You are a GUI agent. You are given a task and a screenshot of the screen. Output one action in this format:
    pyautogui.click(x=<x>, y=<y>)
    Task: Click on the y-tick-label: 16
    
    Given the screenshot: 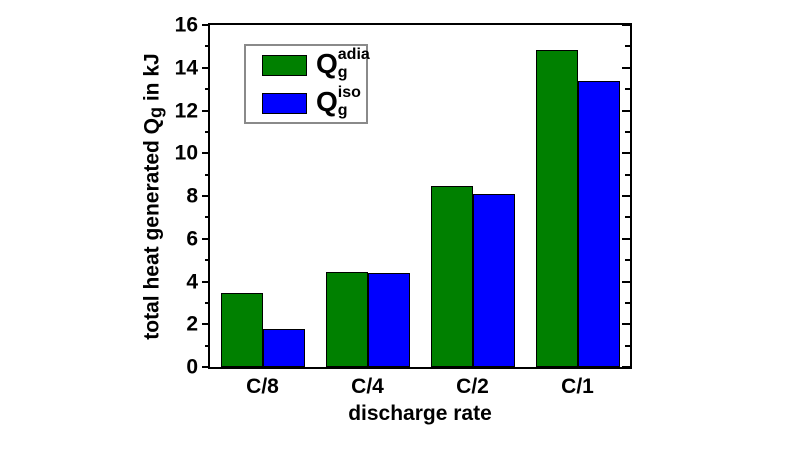 What is the action you would take?
    pyautogui.click(x=186, y=25)
    